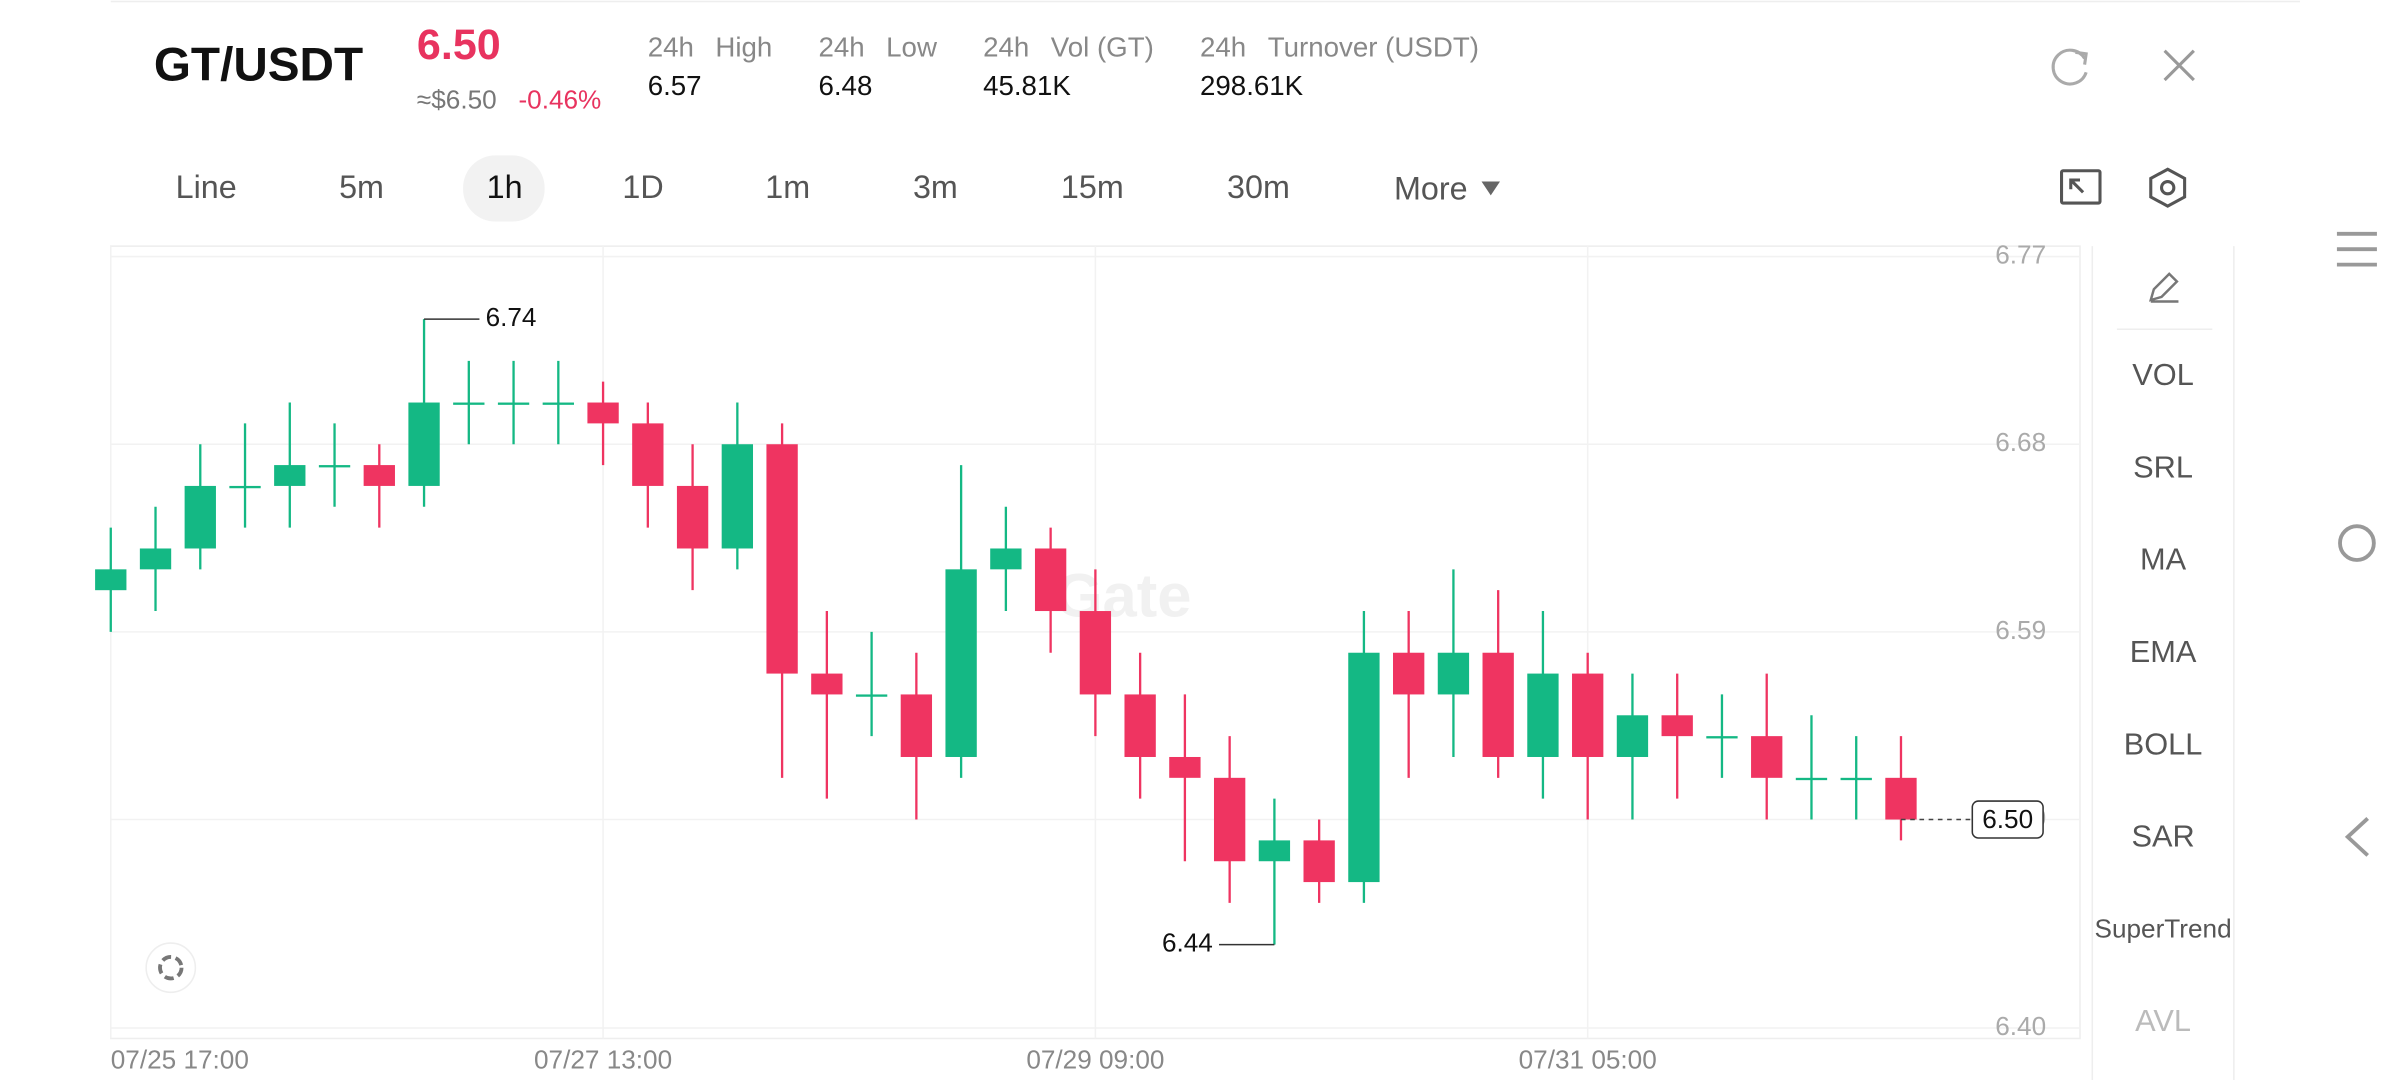  What do you see at coordinates (1588, 1059) in the screenshot?
I see `x-tick-label: 07/31 05:00` at bounding box center [1588, 1059].